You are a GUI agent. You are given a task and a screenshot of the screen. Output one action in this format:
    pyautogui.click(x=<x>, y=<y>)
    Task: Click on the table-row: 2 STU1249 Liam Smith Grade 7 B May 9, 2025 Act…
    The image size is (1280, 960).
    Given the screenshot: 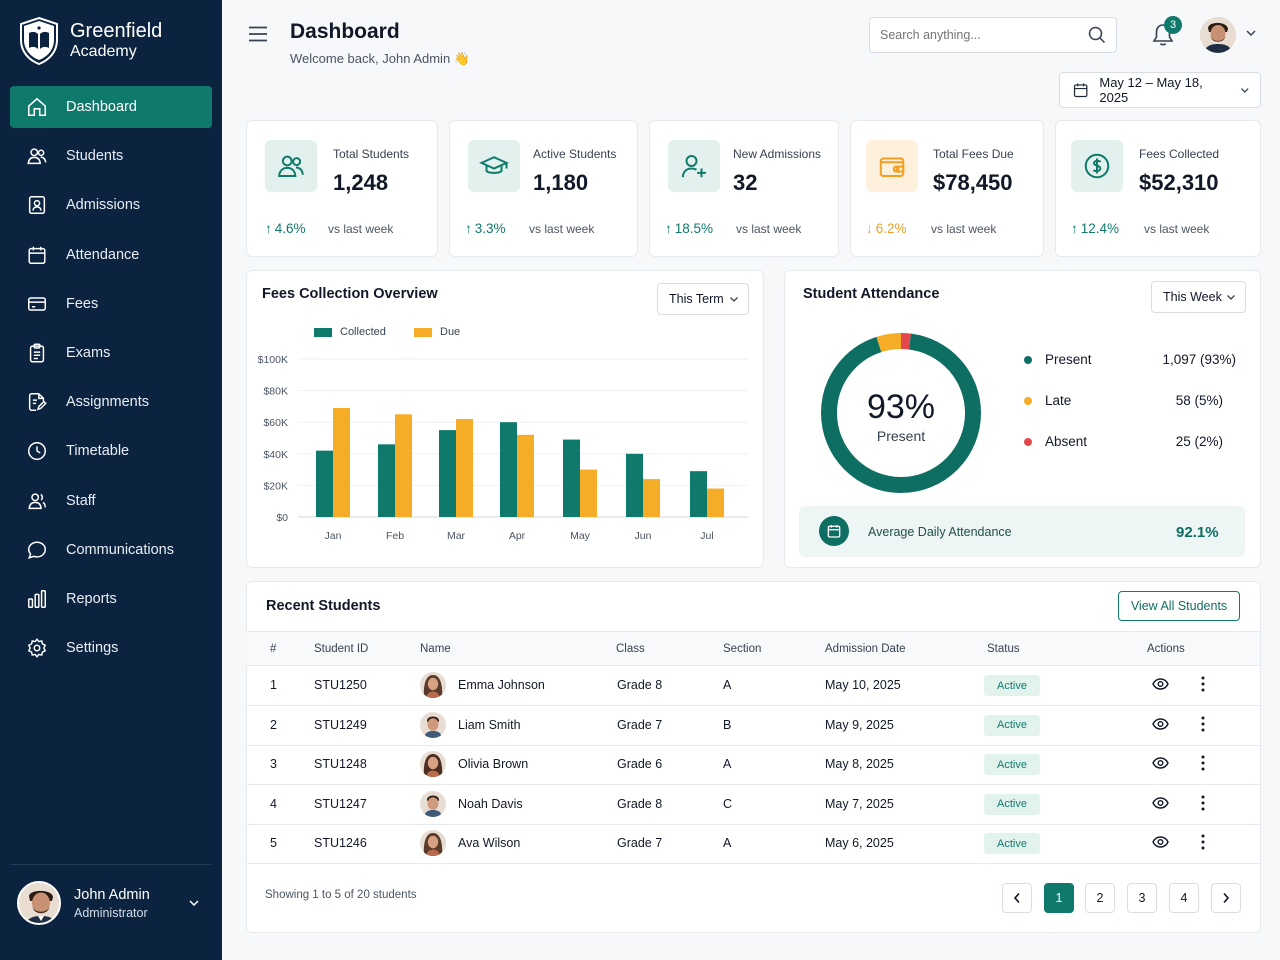 What is the action you would take?
    pyautogui.click(x=753, y=726)
    